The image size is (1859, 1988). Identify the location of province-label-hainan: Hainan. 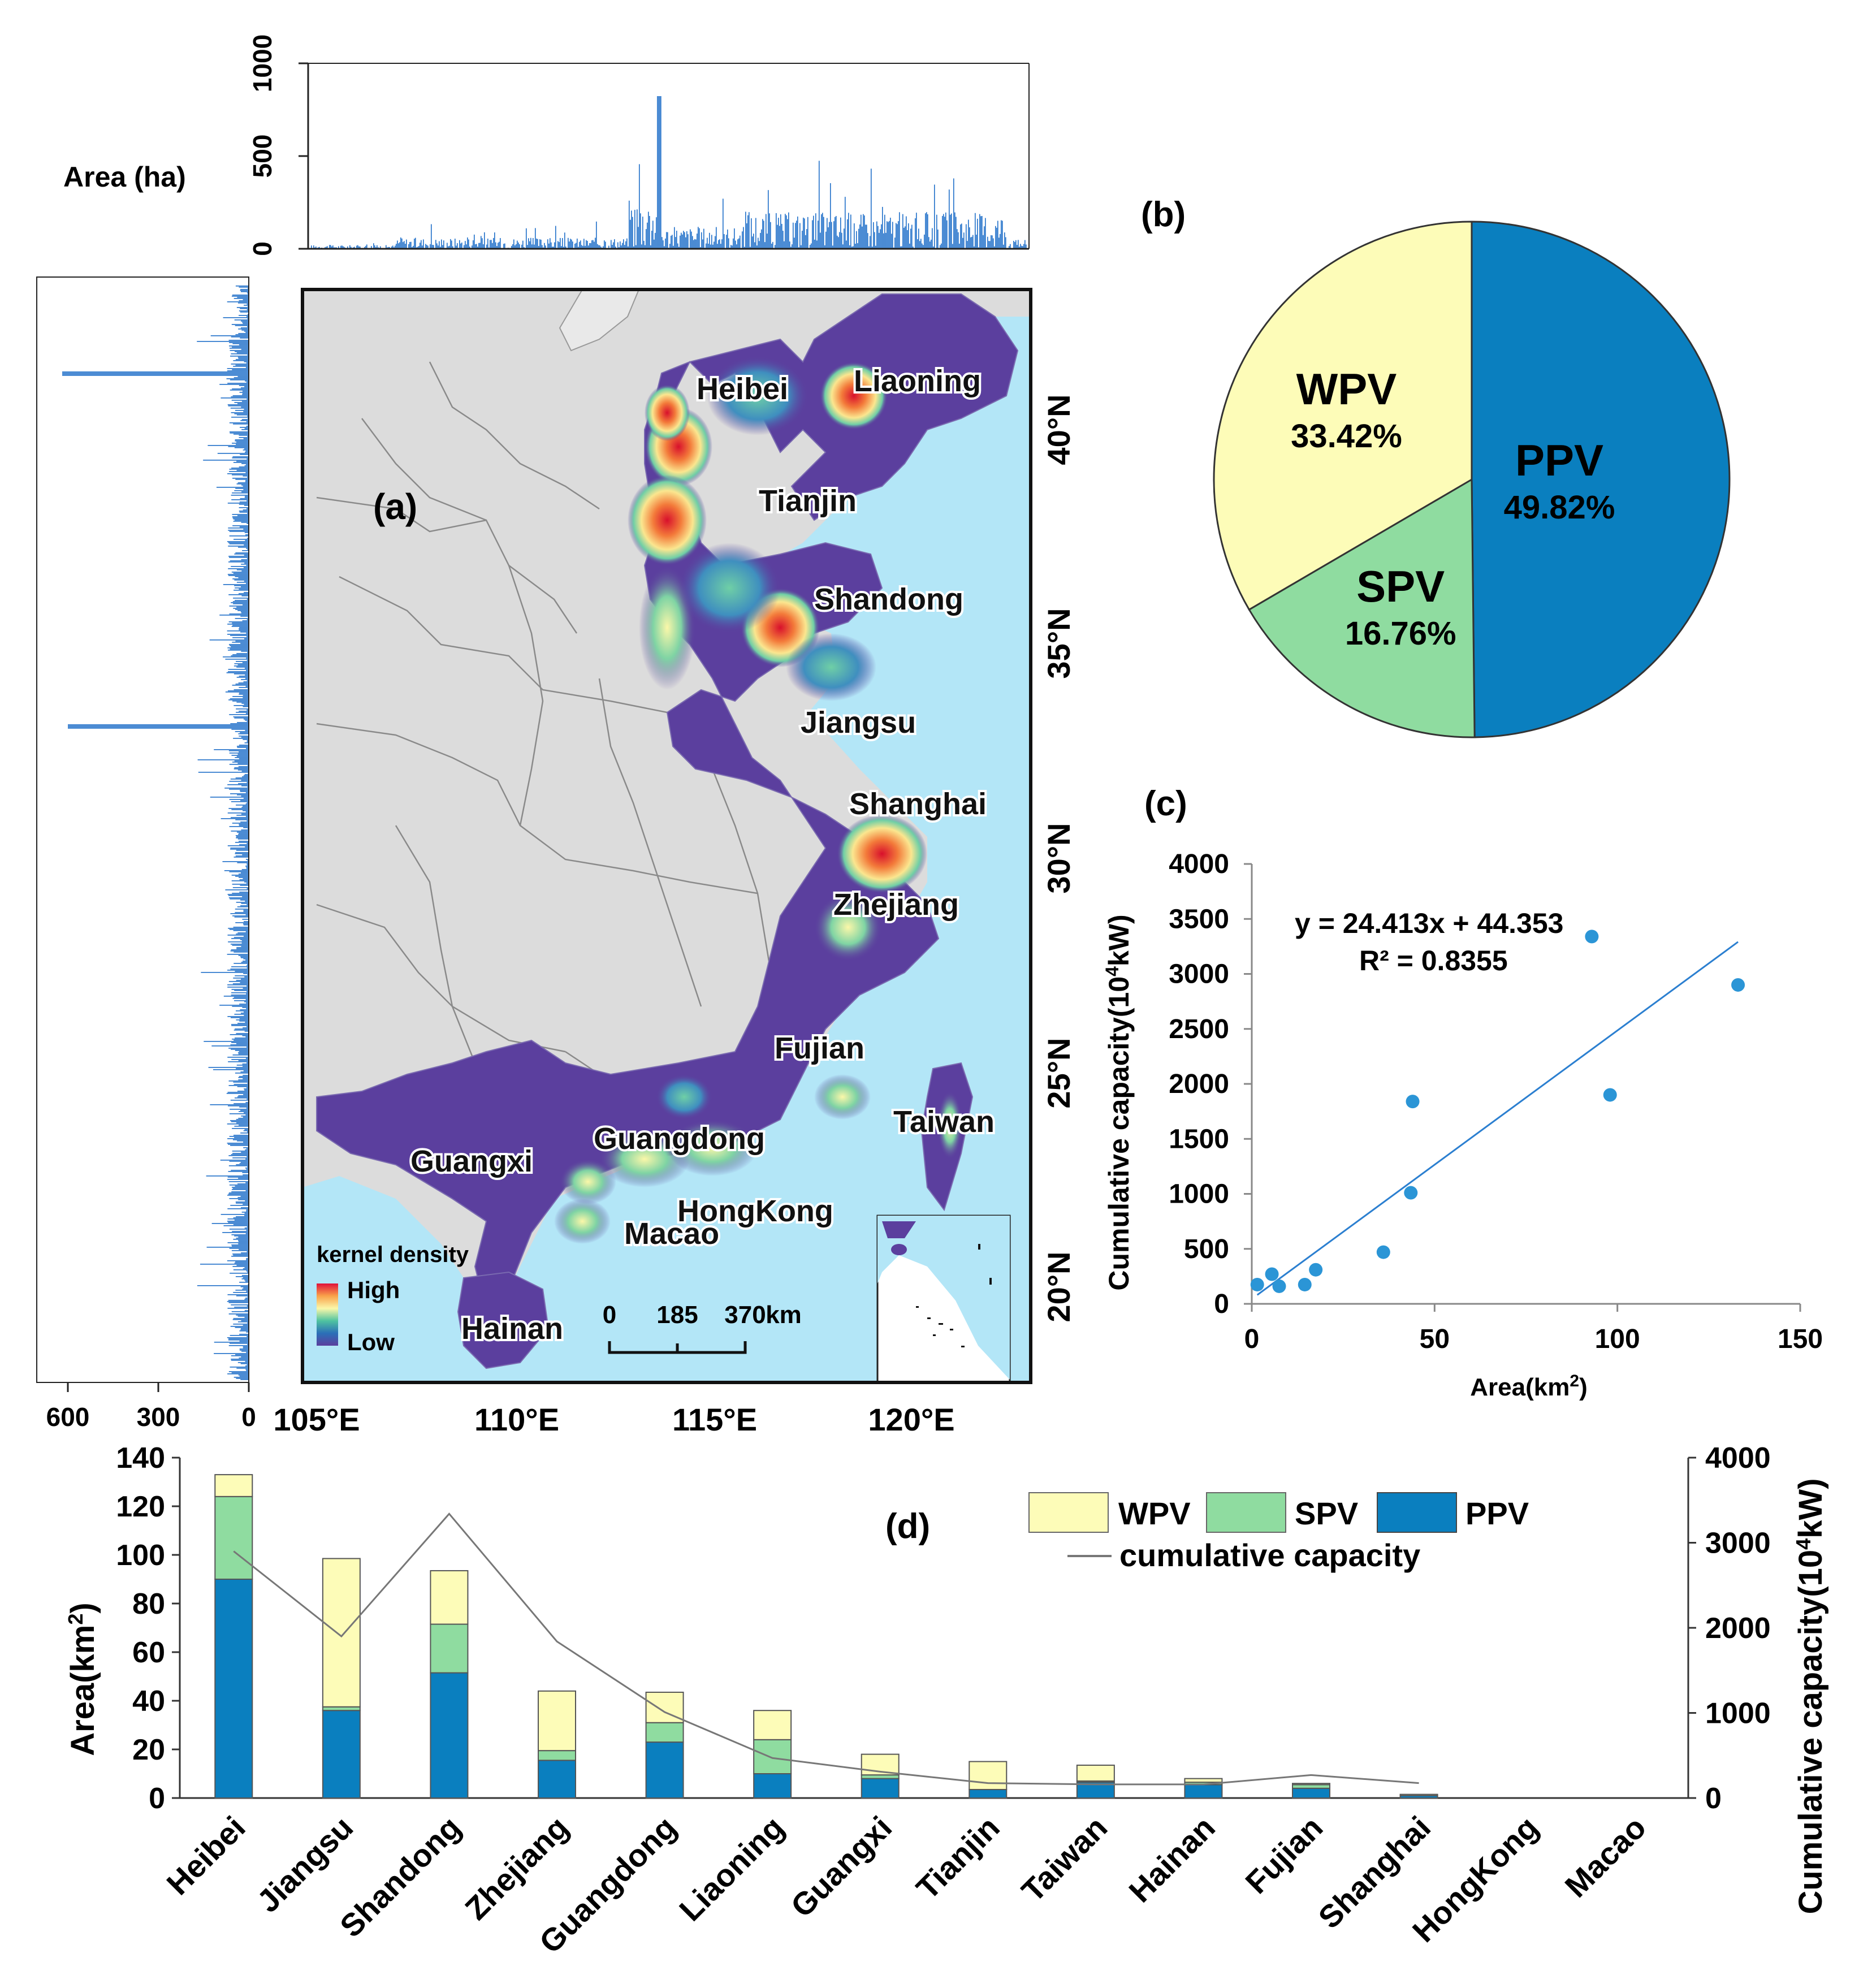
(512, 1329).